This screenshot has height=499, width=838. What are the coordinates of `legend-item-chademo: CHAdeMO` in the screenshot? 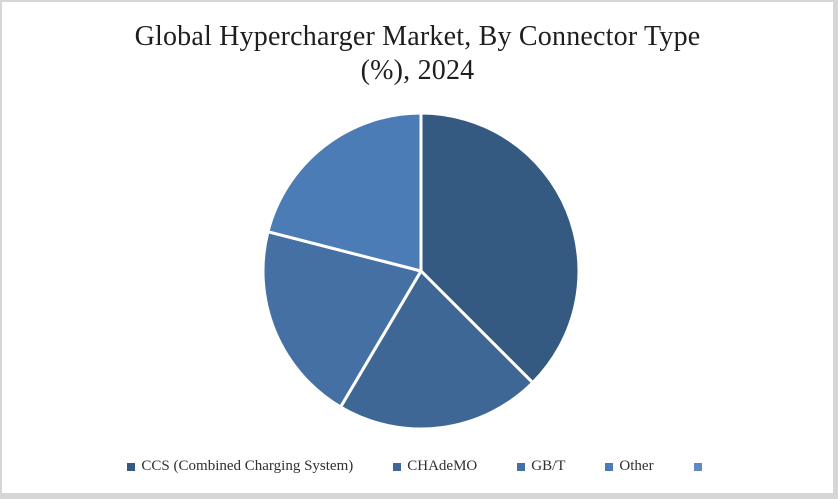 It's located at (435, 466).